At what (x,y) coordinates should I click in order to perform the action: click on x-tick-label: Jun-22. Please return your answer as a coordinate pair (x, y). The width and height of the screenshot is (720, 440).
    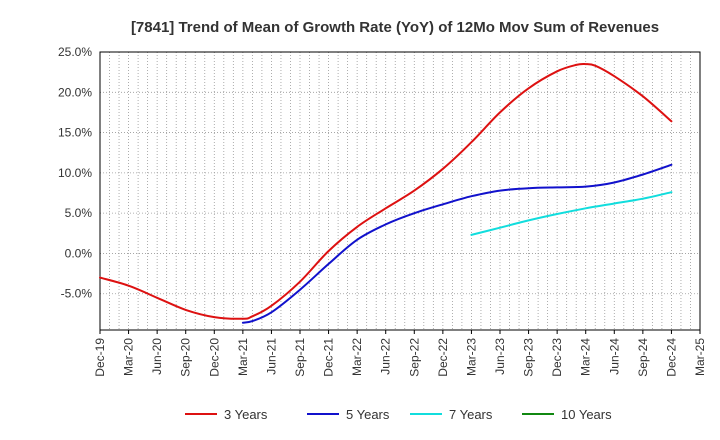
    Looking at the image, I should click on (386, 356).